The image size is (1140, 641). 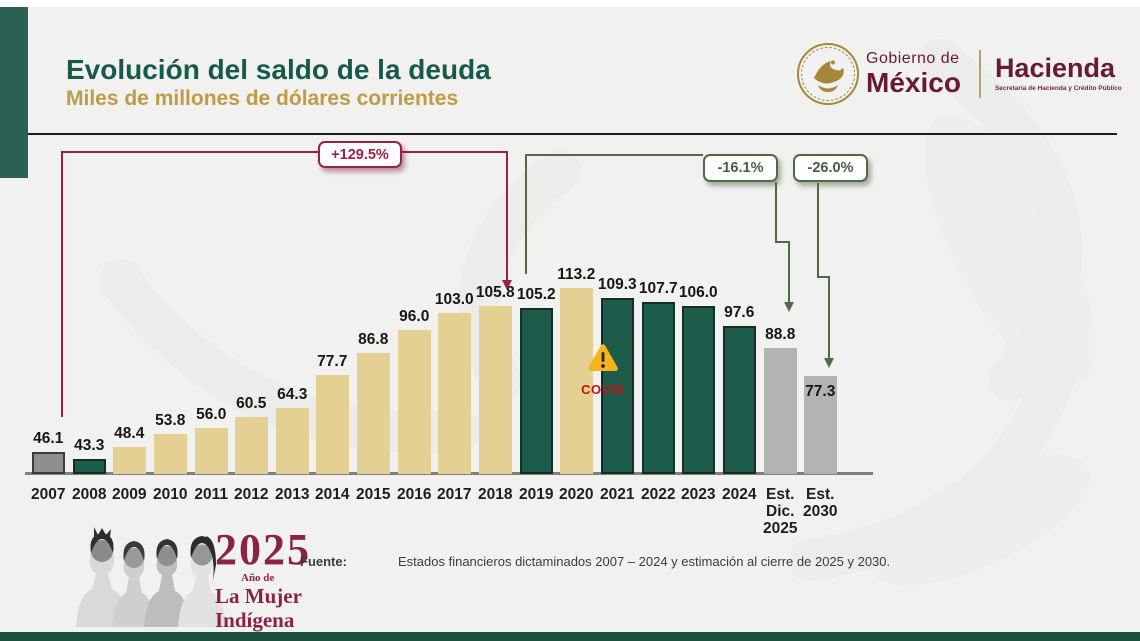 I want to click on x-axis-label: 2023, so click(x=698, y=494).